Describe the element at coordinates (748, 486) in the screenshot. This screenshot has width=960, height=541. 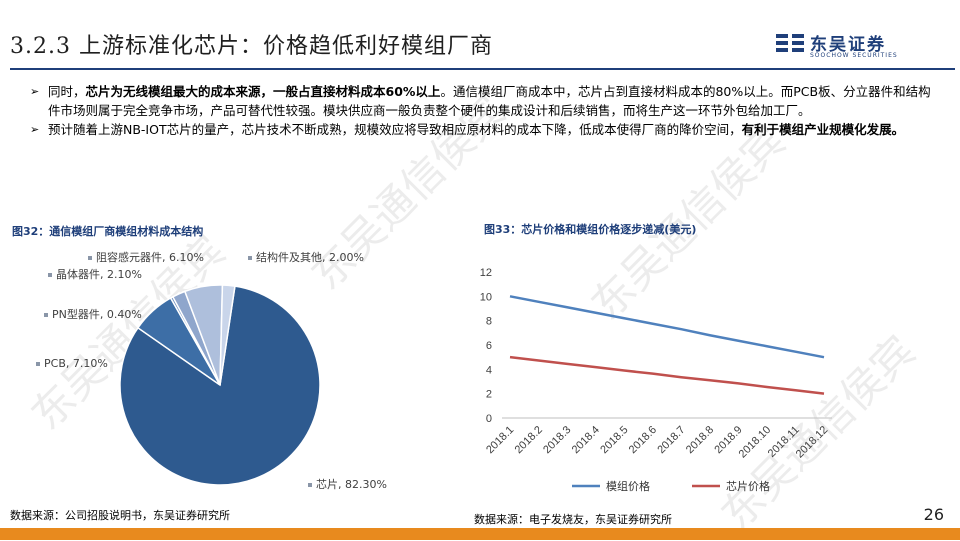
I see `legend-label: 芯片价格` at that location.